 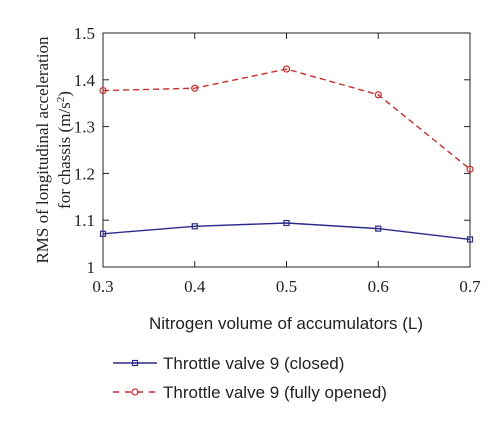 I want to click on y-axis-label-line1: RMS of longitudinal acceleration, so click(x=42, y=150).